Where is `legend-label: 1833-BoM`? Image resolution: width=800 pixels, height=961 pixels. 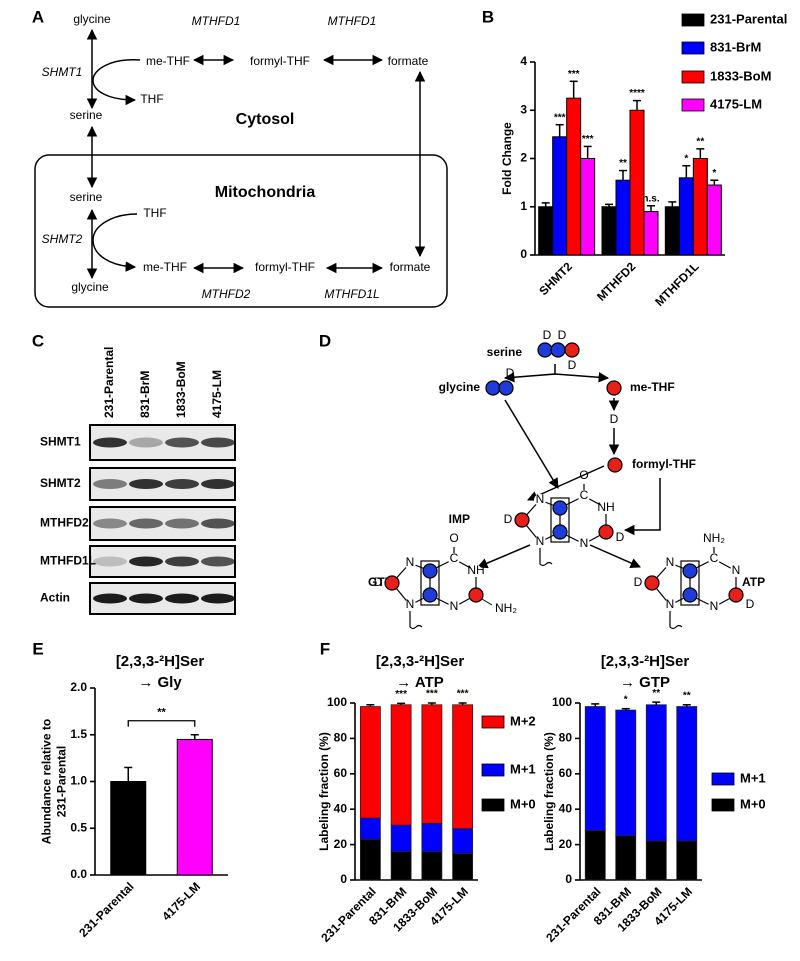
legend-label: 1833-BoM is located at coordinates (740, 75).